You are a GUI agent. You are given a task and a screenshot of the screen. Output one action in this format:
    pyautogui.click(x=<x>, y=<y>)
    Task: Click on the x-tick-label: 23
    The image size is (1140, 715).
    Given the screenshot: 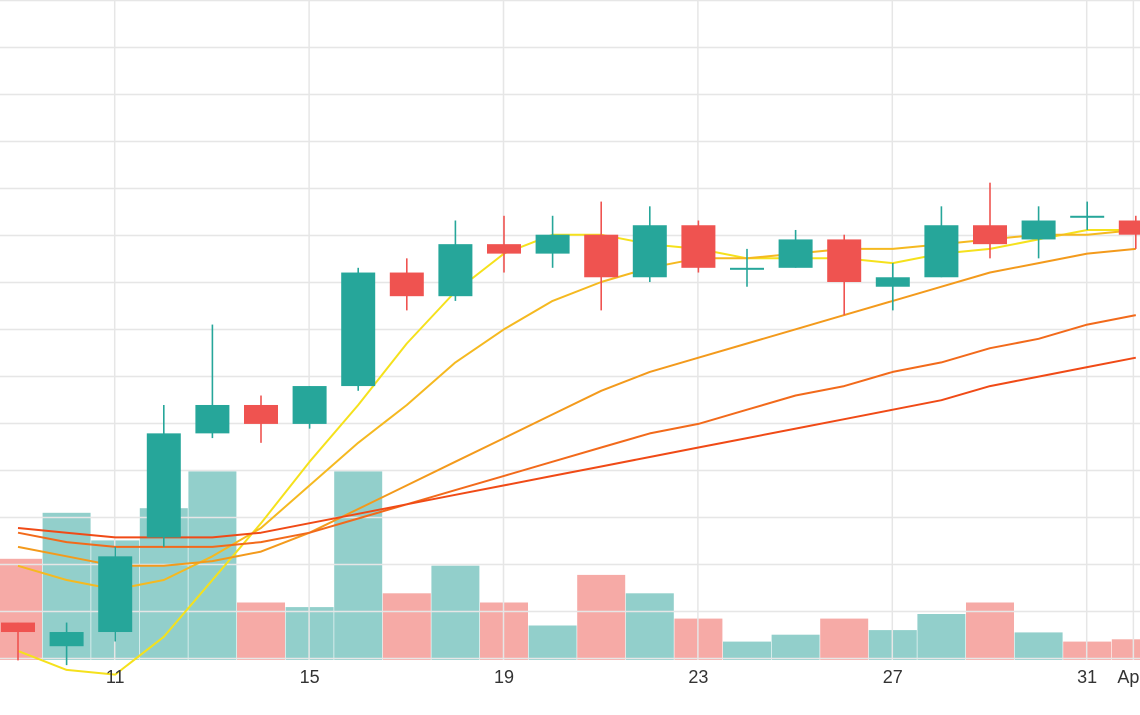 What is the action you would take?
    pyautogui.click(x=698, y=677)
    